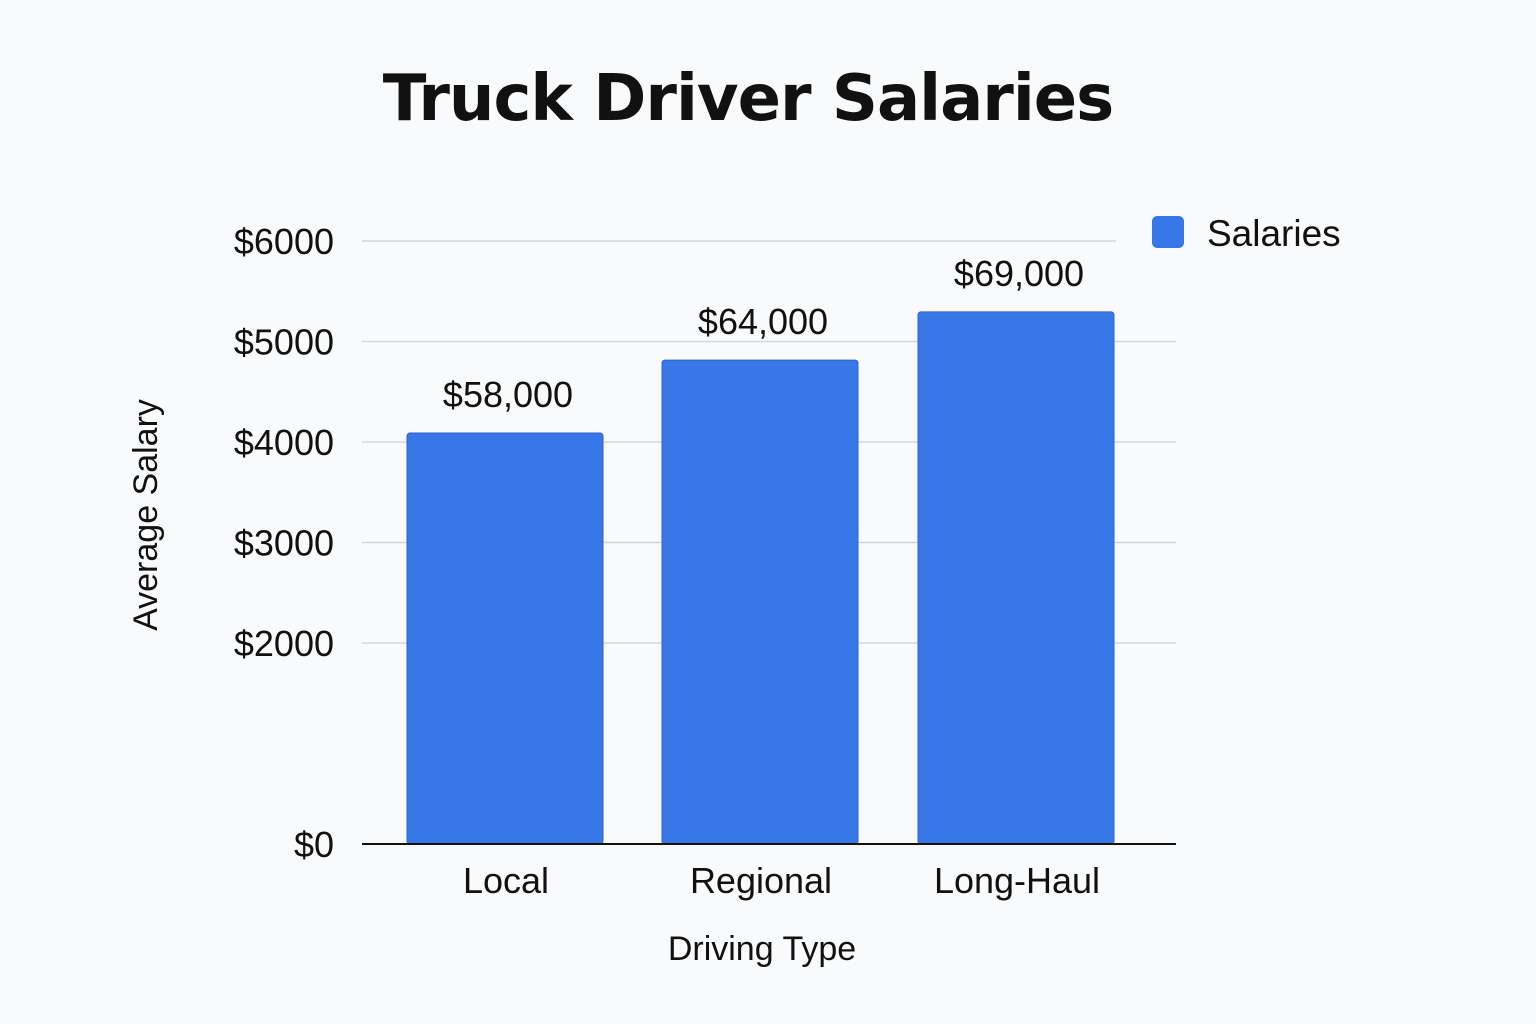  I want to click on y-axis-ticks: $0 $2000 $3000 $4000 $5000 $6000, so click(284, 543).